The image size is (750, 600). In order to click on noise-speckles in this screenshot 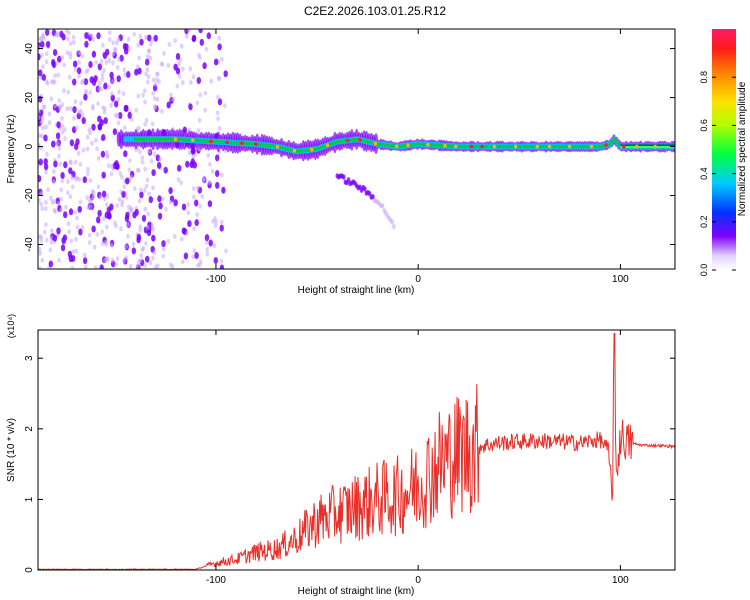, I will do `click(133, 149)`.